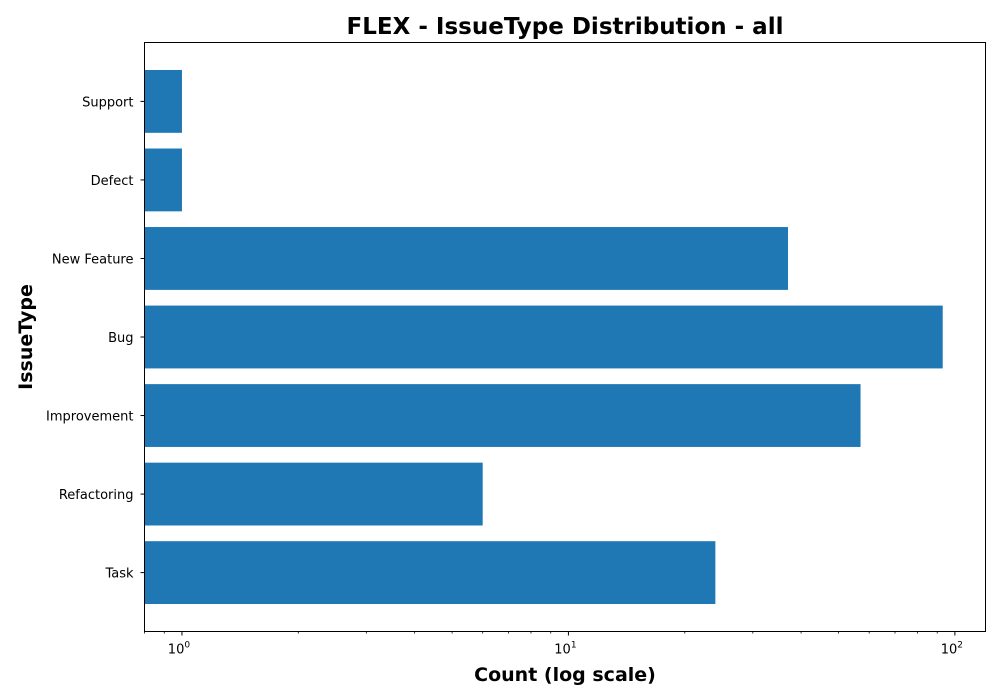 This screenshot has width=1000, height=700. I want to click on x-axis-label: Count (log scale), so click(565, 675).